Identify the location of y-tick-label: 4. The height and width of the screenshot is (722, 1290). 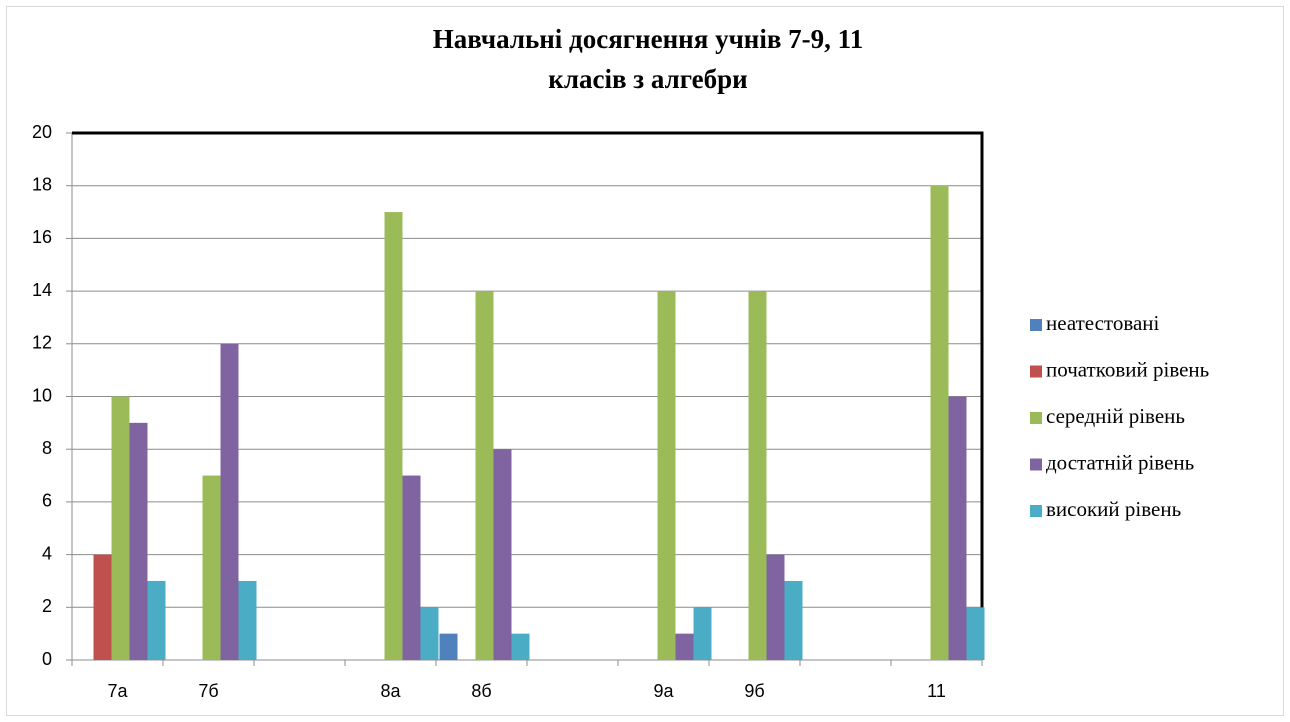
(47, 553).